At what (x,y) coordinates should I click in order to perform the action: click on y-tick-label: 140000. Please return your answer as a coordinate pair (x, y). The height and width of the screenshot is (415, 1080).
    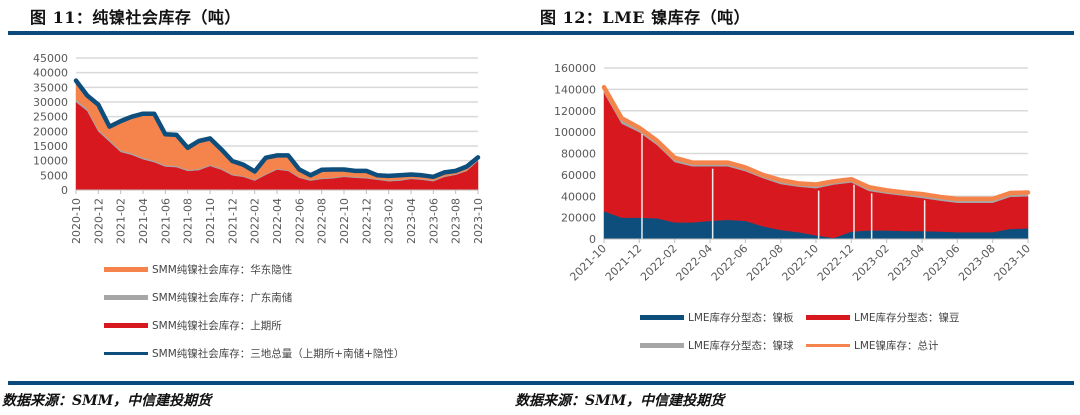
    Looking at the image, I should click on (575, 89).